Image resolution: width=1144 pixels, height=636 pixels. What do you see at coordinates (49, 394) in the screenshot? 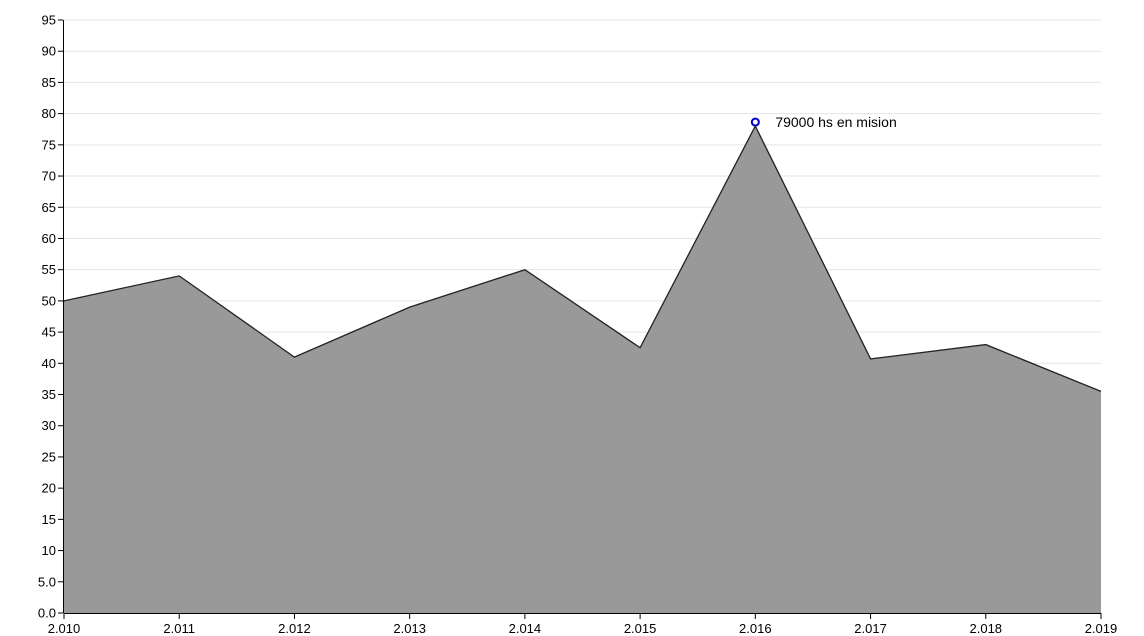
I see `y-tick-label: 35` at bounding box center [49, 394].